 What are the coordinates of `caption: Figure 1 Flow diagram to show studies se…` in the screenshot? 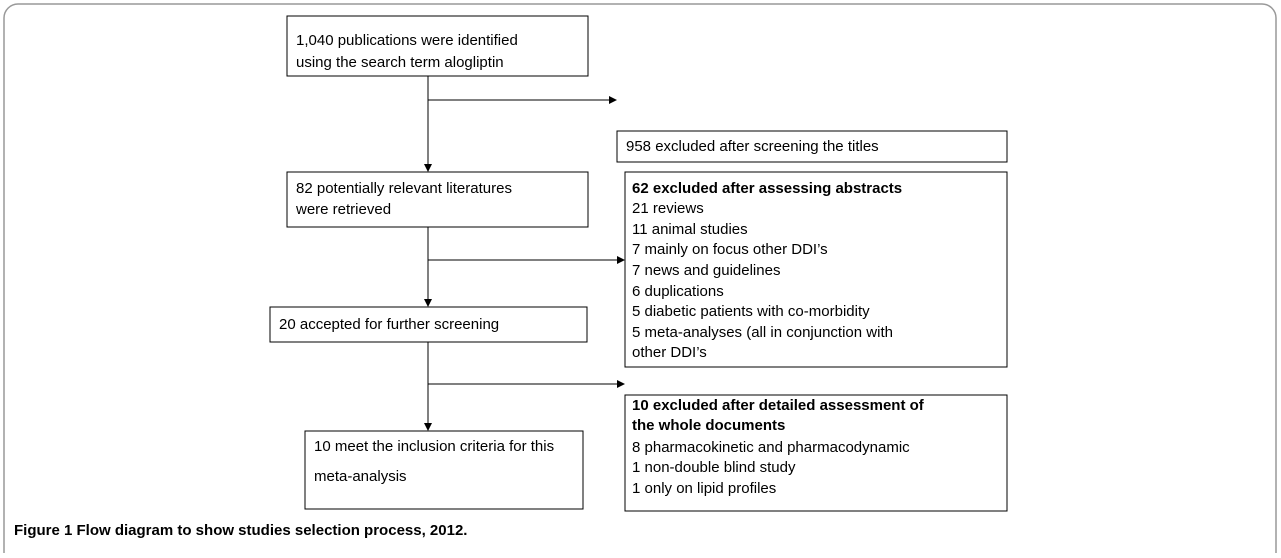 It's located at (240, 530).